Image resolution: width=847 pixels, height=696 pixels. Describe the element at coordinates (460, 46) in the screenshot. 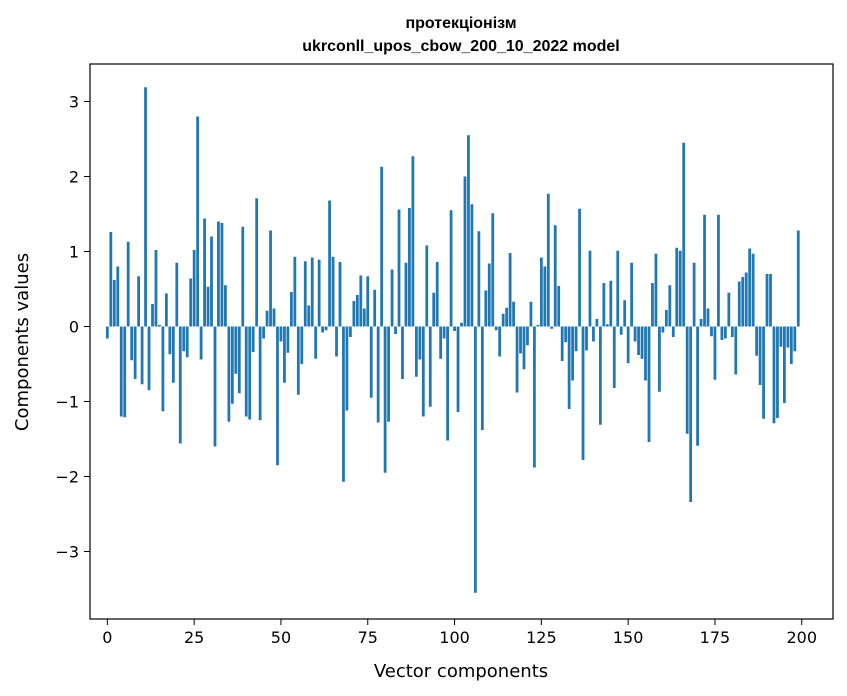

I see `chart-subtitle: ukrconll_upos_cbow_200_10_2022 model` at that location.